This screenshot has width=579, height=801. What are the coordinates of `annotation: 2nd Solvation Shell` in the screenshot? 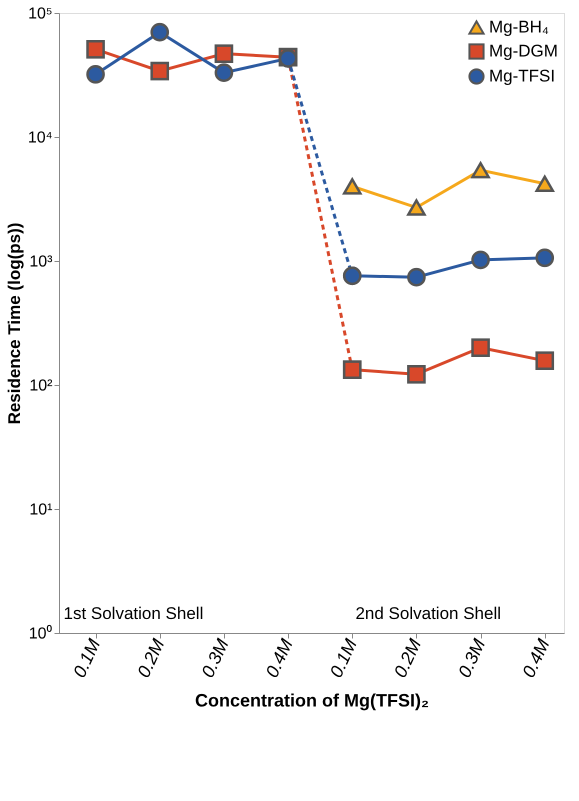 It's located at (428, 613).